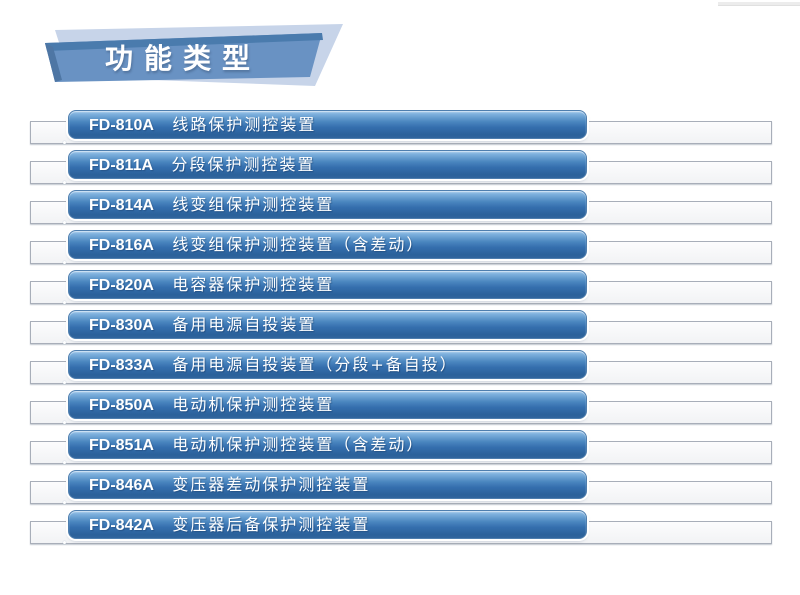 The image size is (800, 595). What do you see at coordinates (121, 325) in the screenshot?
I see `device-model: FD-830A` at bounding box center [121, 325].